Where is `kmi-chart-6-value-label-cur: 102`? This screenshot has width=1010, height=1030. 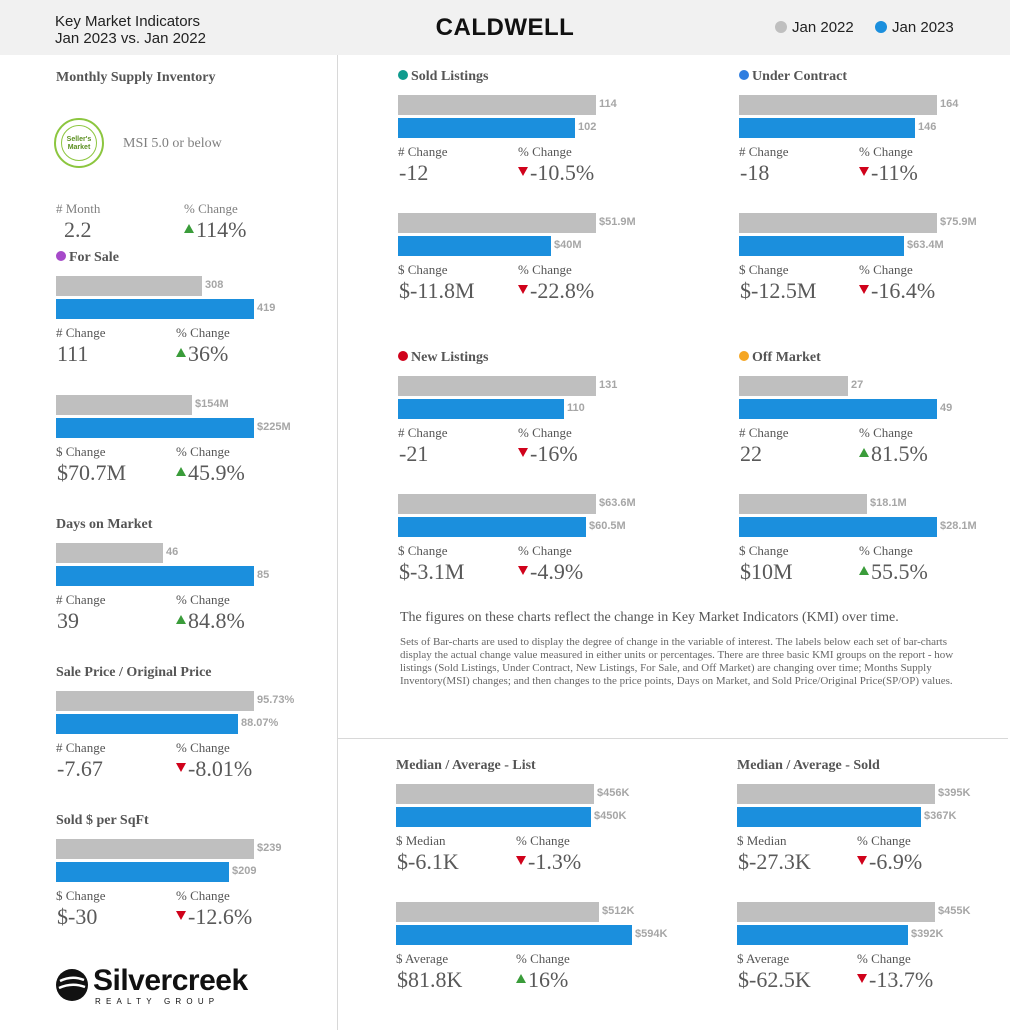
kmi-chart-6-value-label-cur: 102 is located at coordinates (587, 127).